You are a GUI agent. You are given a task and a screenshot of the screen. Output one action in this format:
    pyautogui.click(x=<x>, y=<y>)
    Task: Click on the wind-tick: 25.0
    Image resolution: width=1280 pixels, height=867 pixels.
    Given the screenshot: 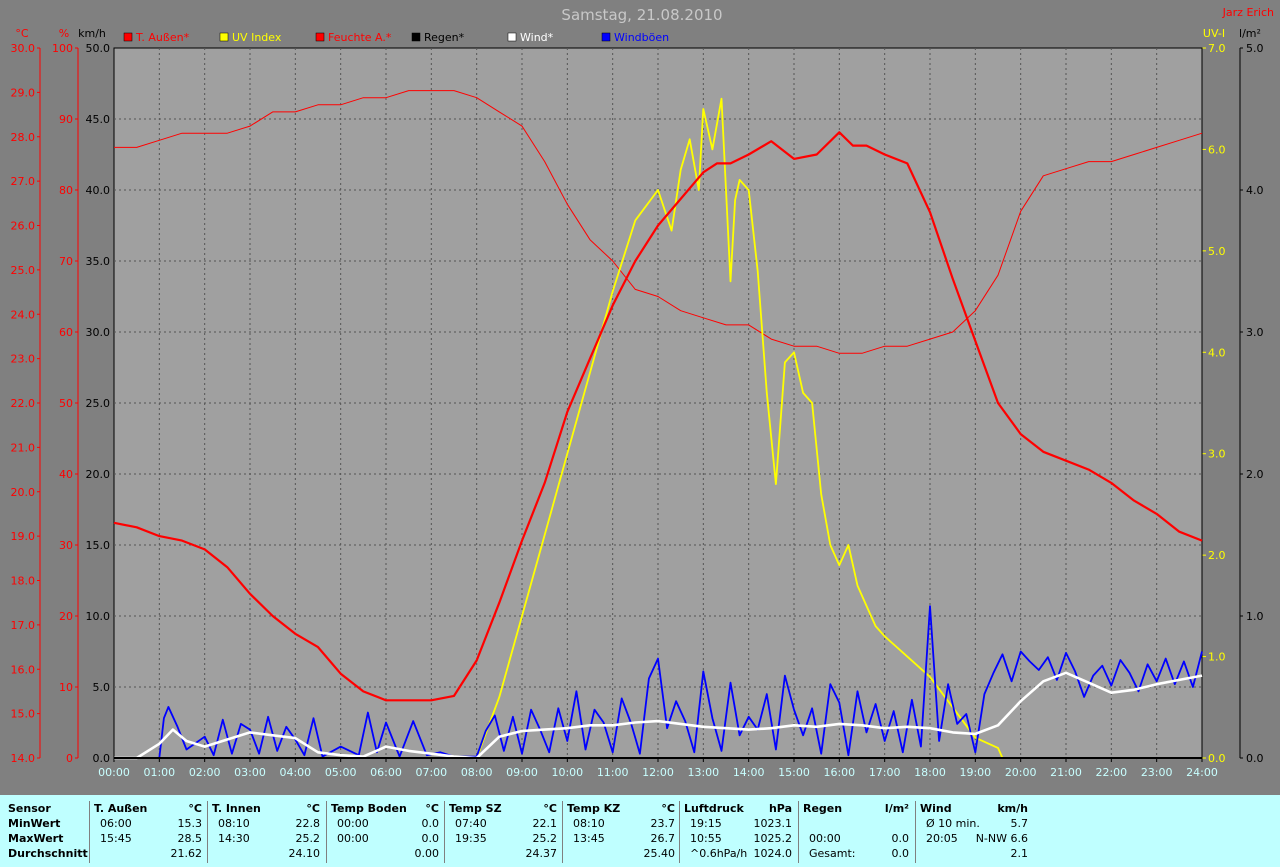 What is the action you would take?
    pyautogui.click(x=98, y=403)
    